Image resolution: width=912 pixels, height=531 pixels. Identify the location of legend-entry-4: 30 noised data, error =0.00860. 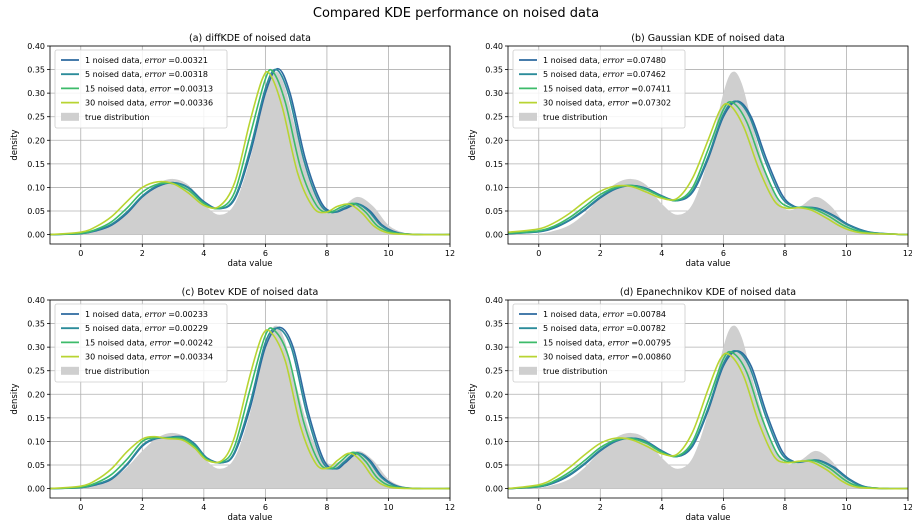
(607, 357).